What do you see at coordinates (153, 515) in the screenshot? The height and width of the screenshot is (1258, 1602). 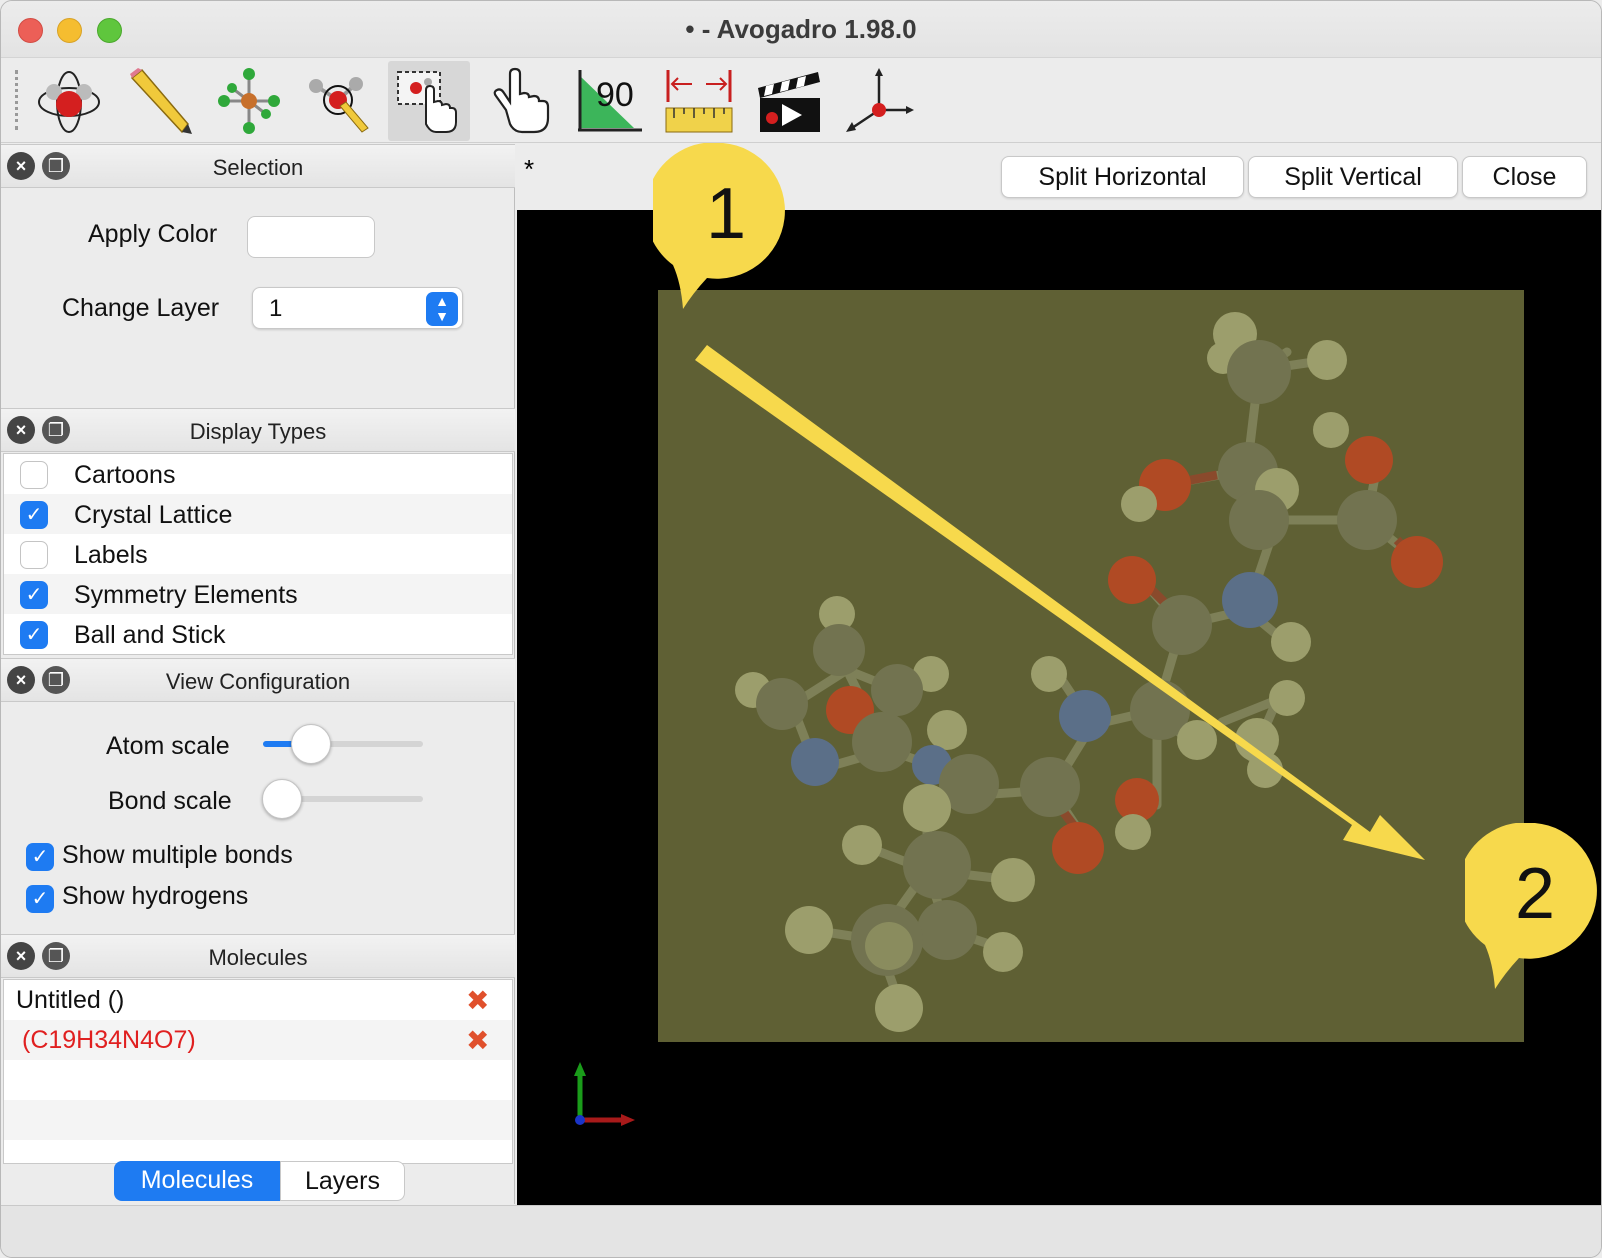 I see `display-type-label: Crystal Lattice` at bounding box center [153, 515].